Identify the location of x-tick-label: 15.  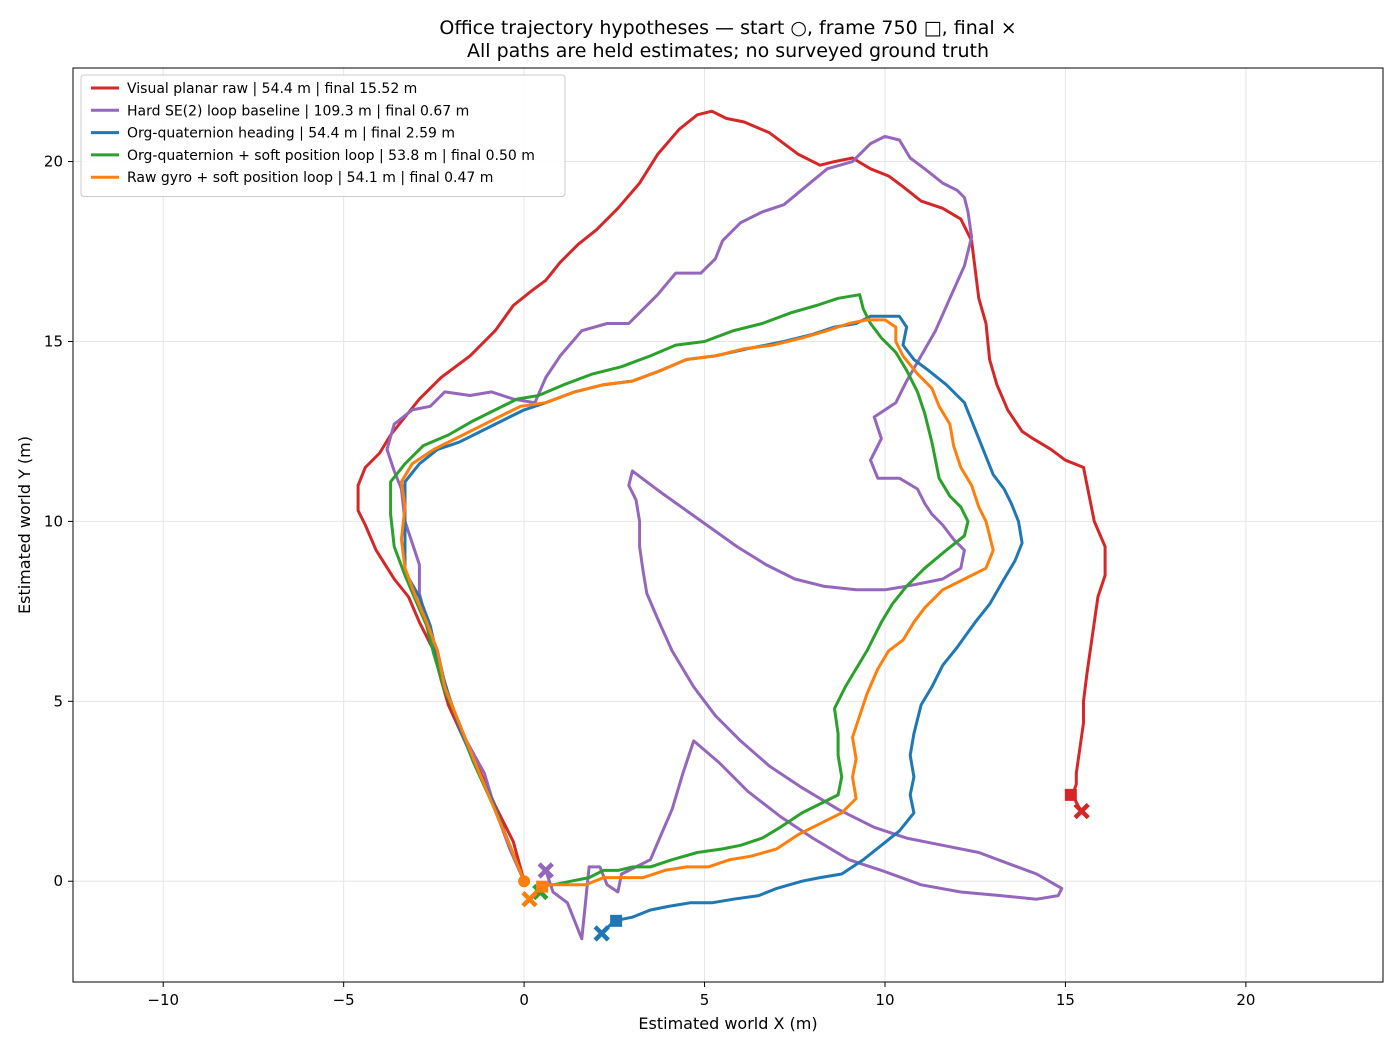
(1065, 1000).